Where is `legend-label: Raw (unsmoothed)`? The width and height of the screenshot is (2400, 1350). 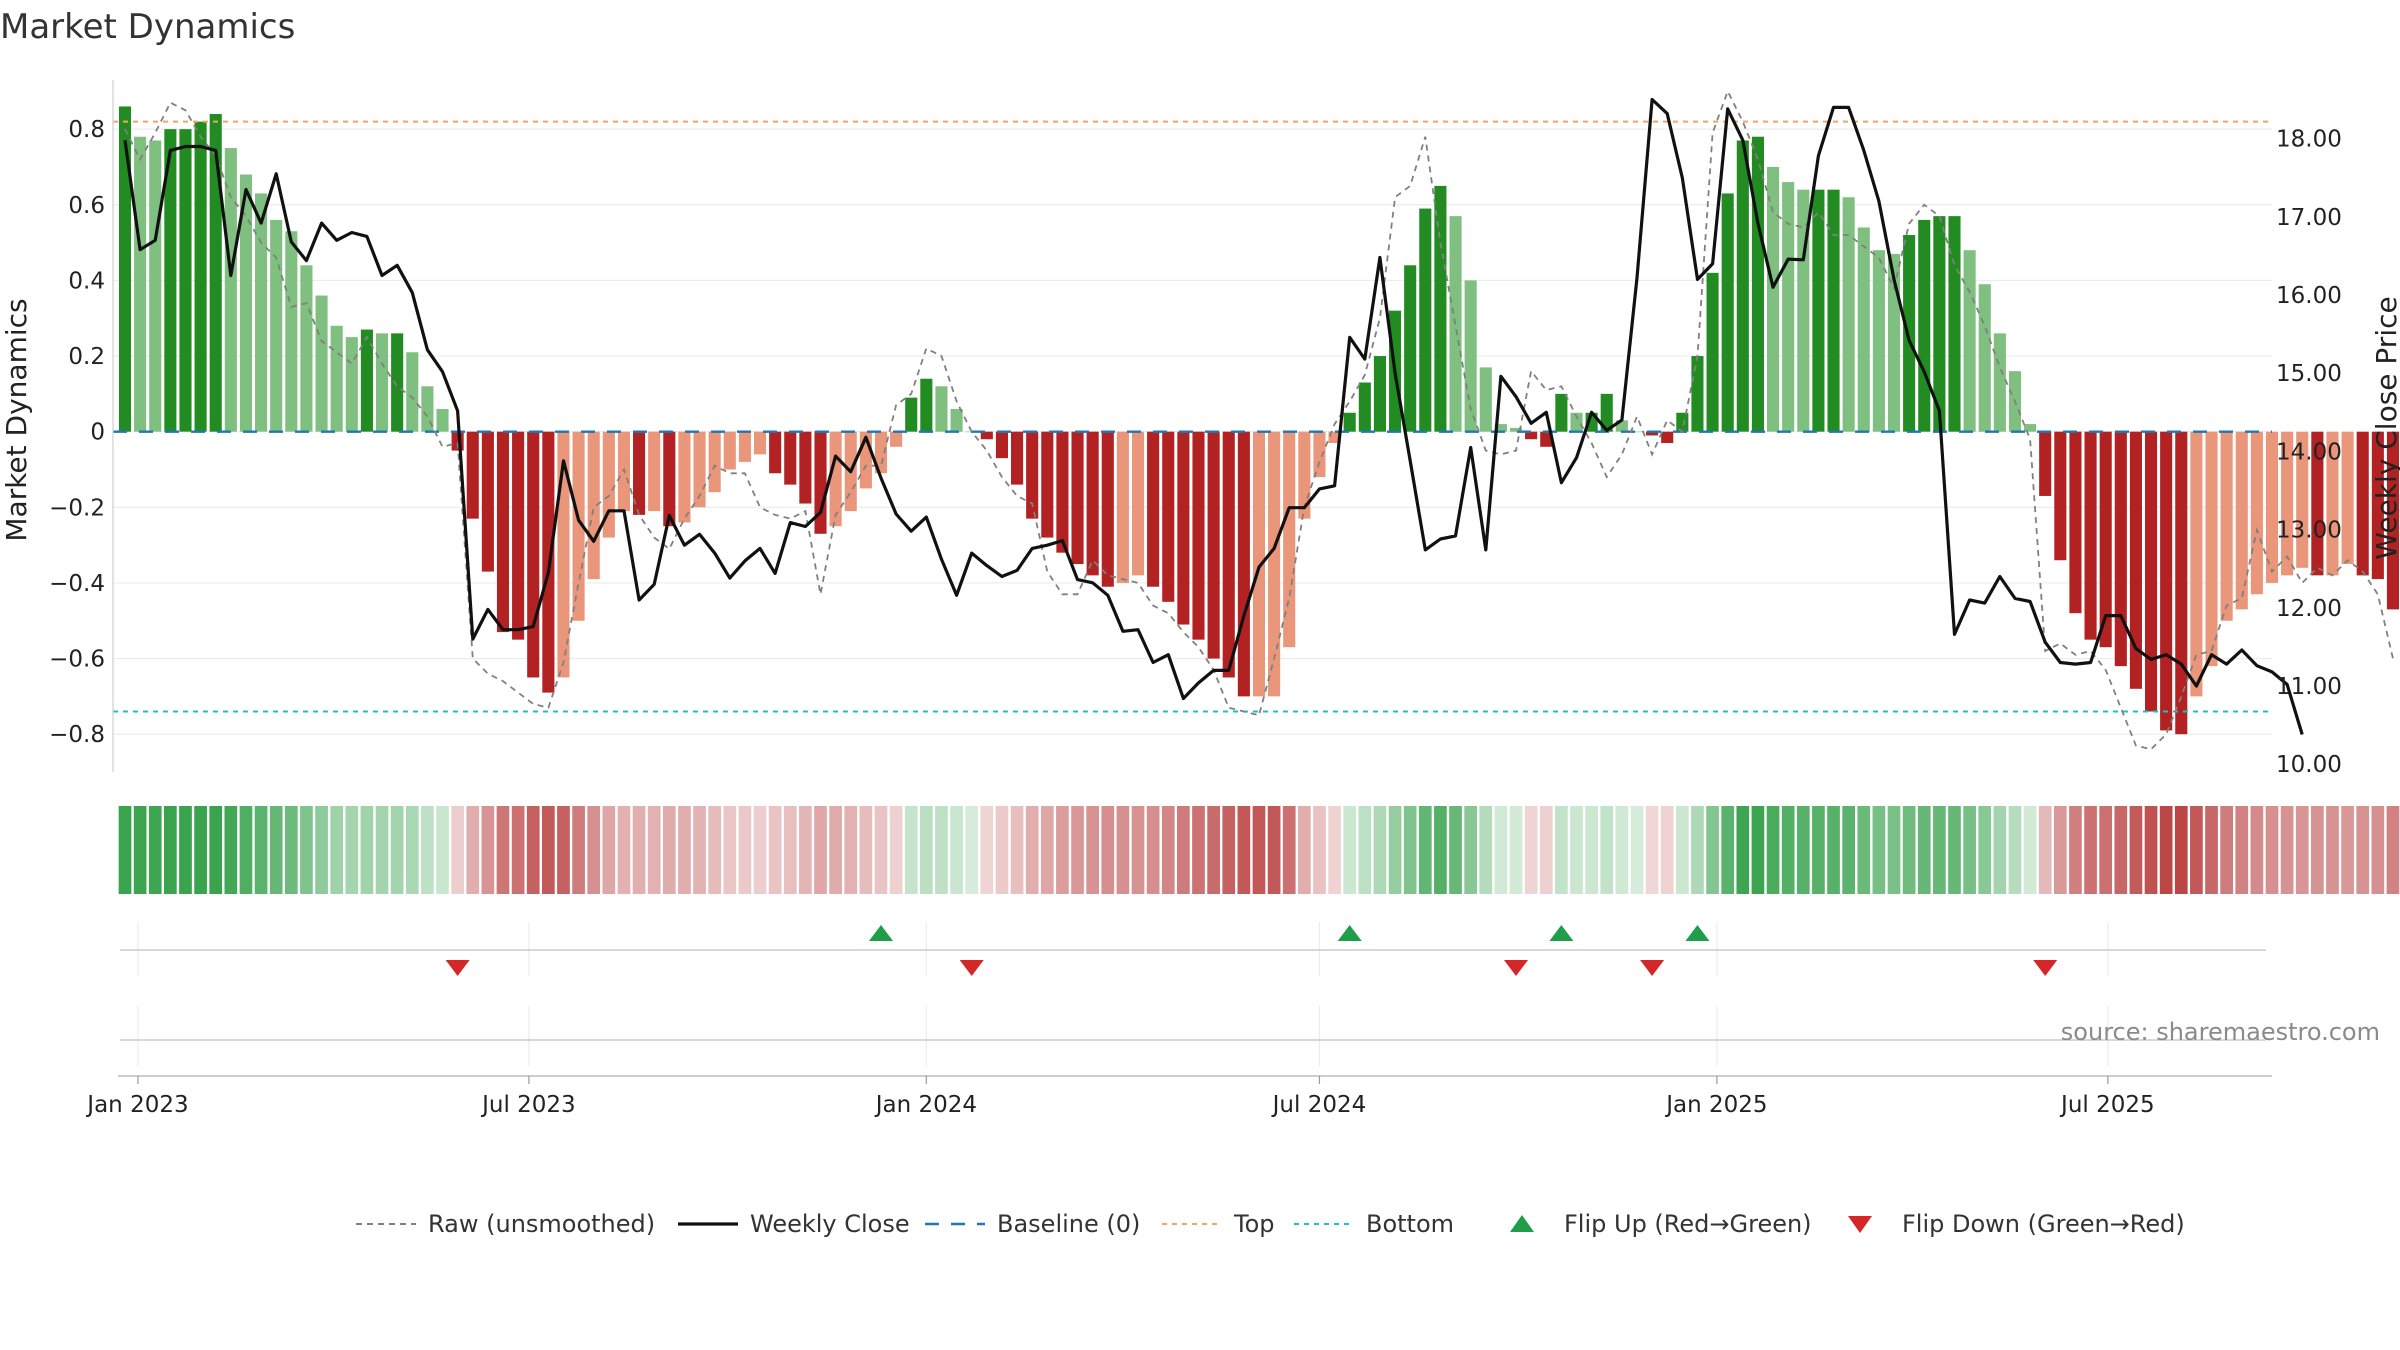
legend-label: Raw (unsmoothed) is located at coordinates (541, 1224).